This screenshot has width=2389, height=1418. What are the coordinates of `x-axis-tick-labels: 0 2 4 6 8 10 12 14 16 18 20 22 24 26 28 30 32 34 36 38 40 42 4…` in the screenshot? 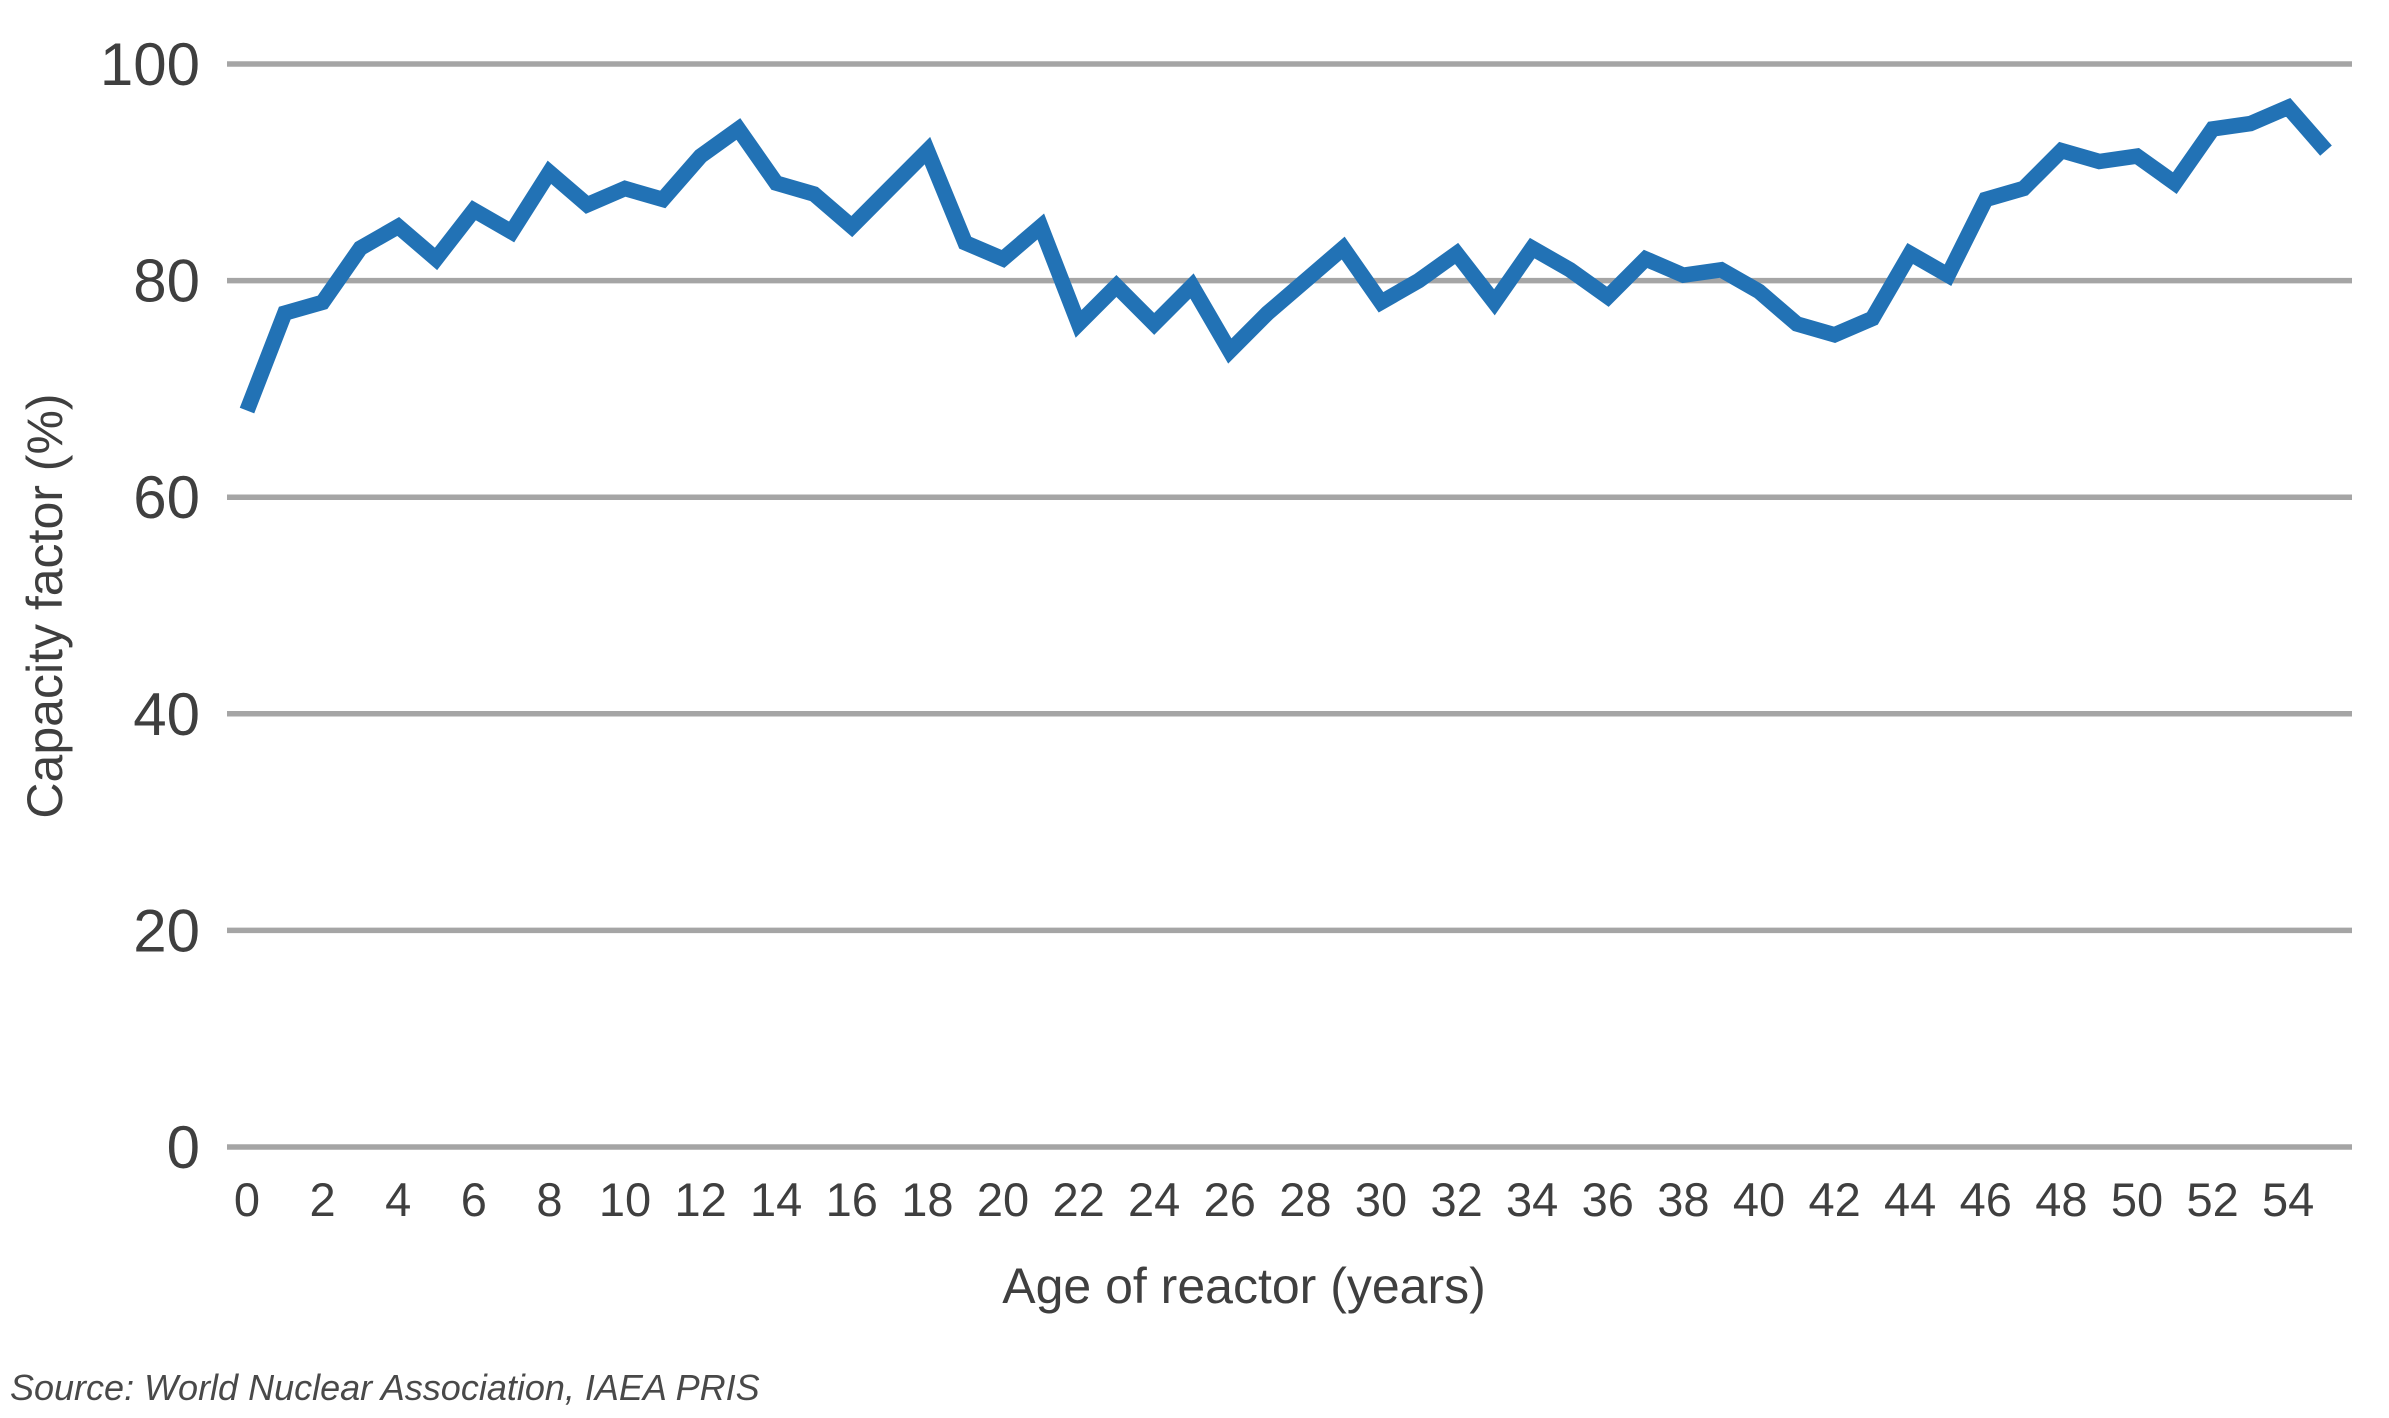 It's located at (1274, 1199).